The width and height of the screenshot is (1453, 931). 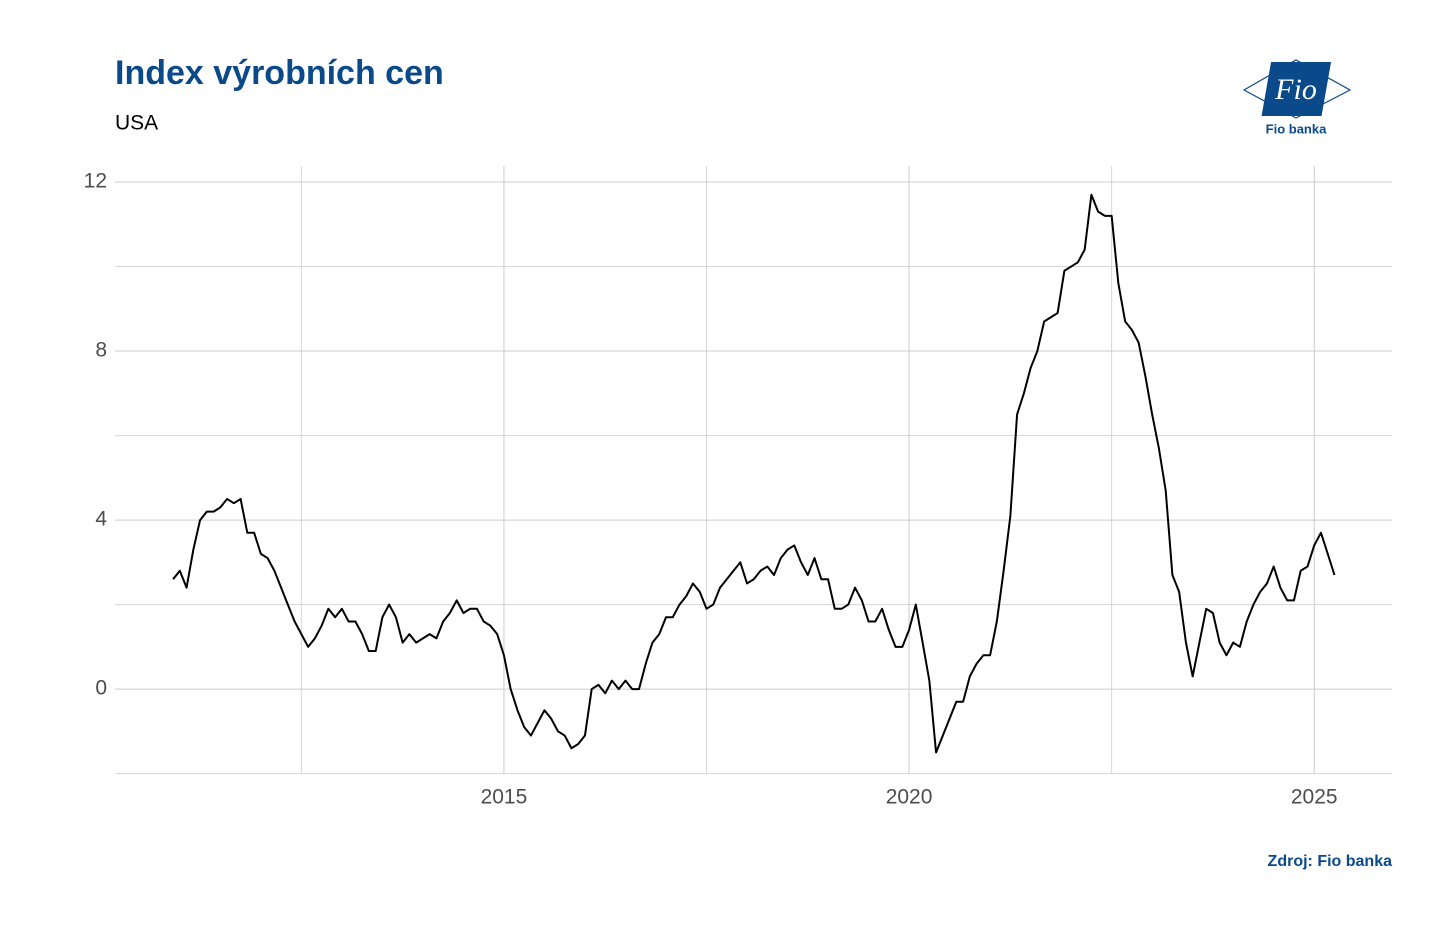 I want to click on y-tick-label: 4, so click(x=101, y=519).